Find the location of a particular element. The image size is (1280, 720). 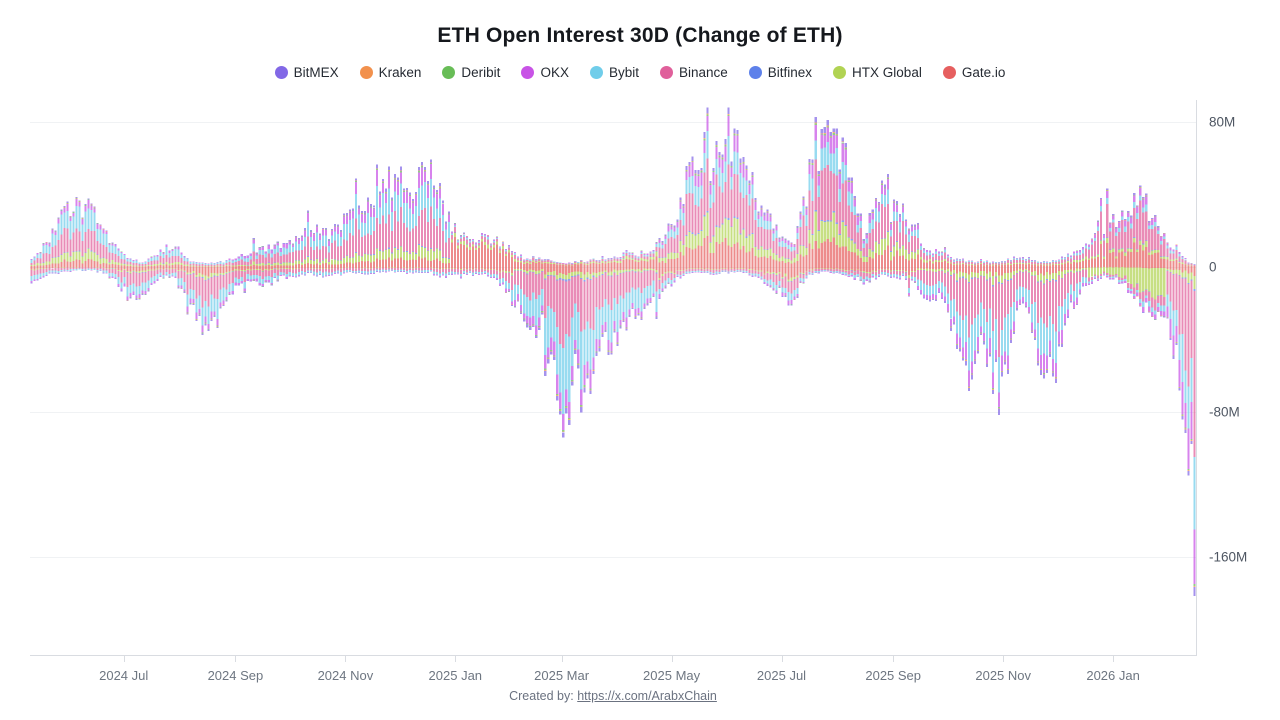

legend-item-bitfinex: Bitfinex is located at coordinates (780, 72).